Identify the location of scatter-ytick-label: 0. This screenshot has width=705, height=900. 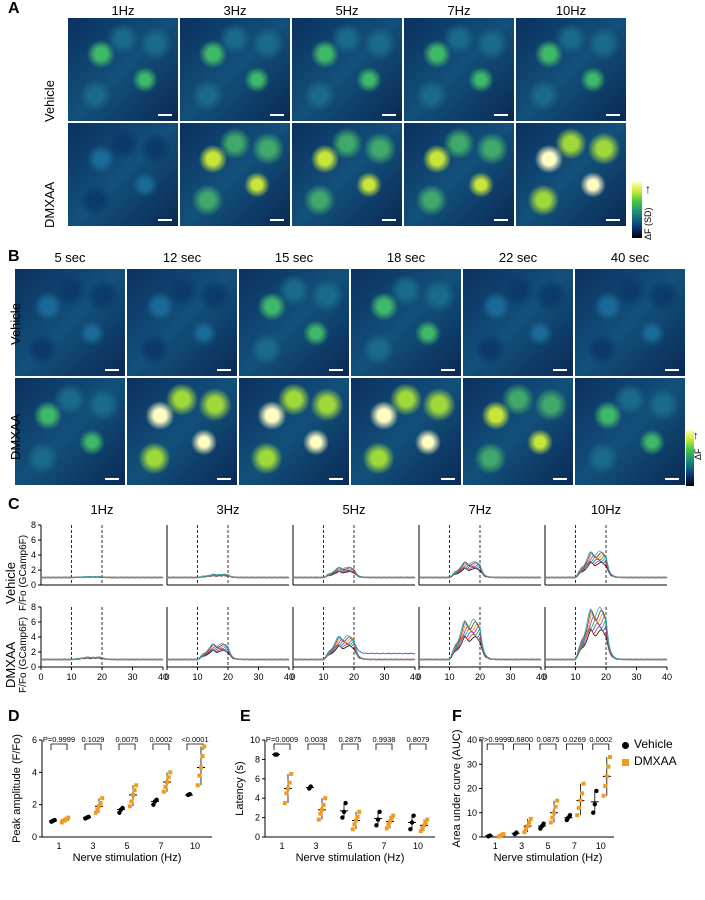
(34, 837).